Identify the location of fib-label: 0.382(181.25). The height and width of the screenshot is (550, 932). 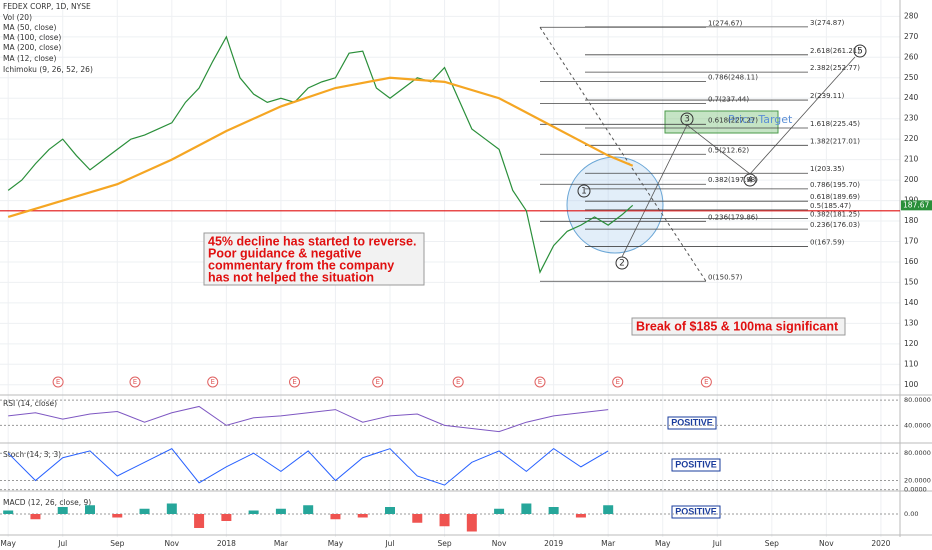
(835, 214).